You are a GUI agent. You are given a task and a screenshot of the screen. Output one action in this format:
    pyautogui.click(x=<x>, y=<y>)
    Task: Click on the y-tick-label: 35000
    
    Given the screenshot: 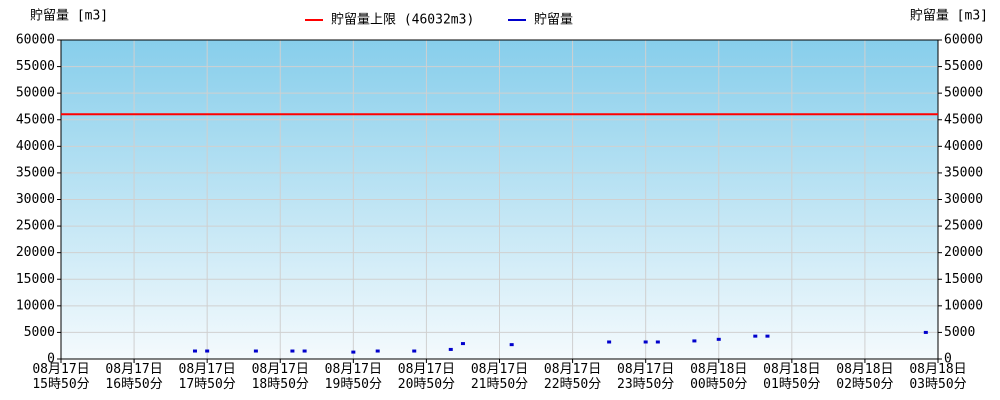 What is the action you would take?
    pyautogui.click(x=35, y=172)
    